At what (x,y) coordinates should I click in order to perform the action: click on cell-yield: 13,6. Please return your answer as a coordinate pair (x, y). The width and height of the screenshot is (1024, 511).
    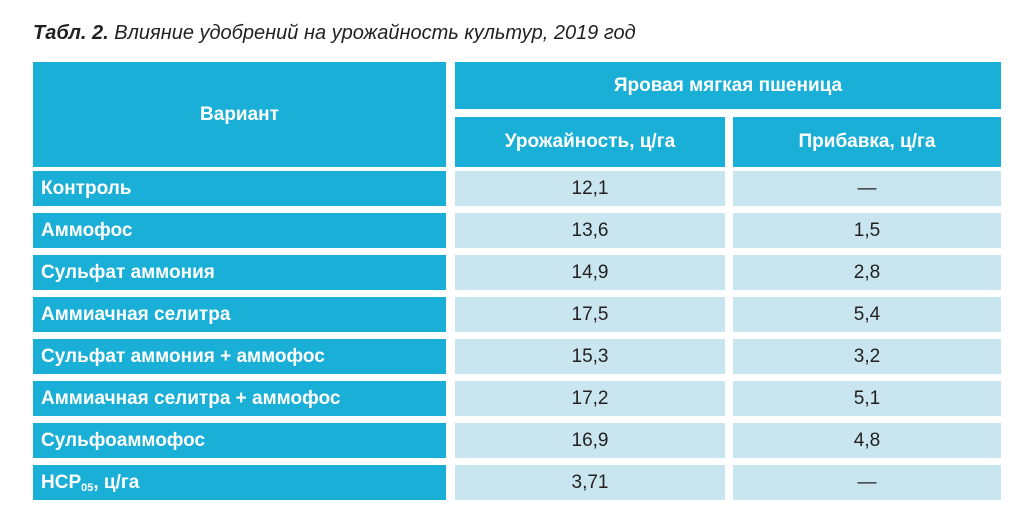
    Looking at the image, I should click on (590, 230).